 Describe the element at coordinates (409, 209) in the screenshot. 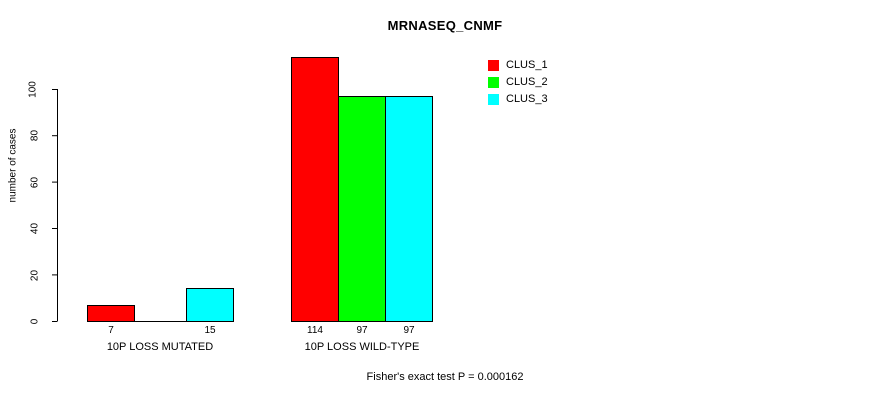

I see `bar-wildtype-clus3` at that location.